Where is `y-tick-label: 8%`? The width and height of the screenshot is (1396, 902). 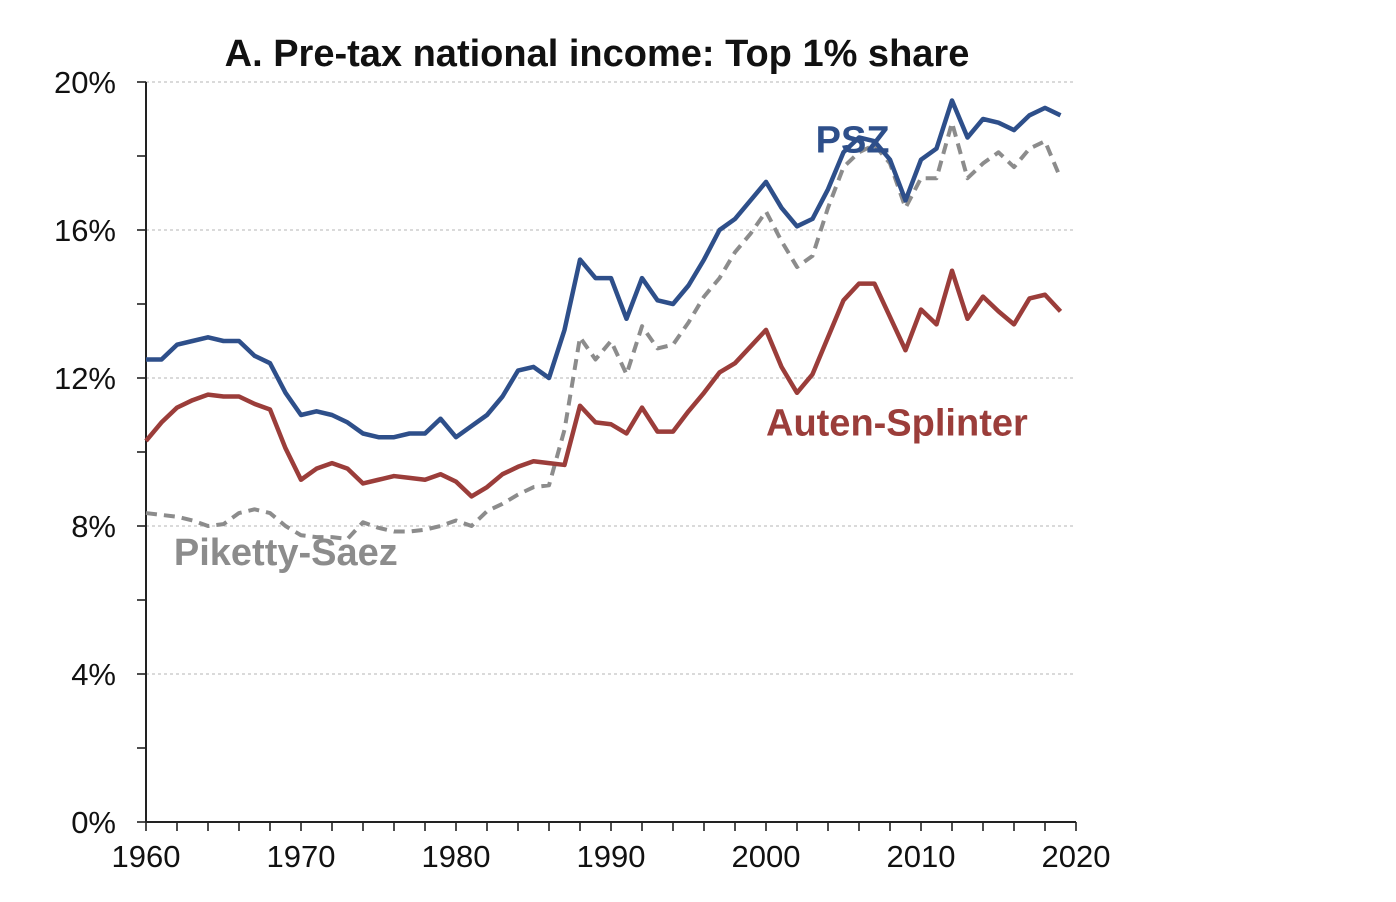
y-tick-label: 8% is located at coordinates (93, 526).